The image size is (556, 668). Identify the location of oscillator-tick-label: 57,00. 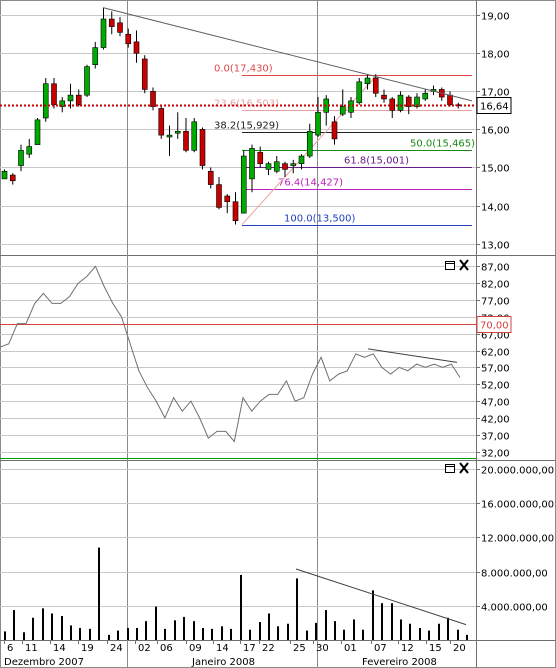
(495, 369).